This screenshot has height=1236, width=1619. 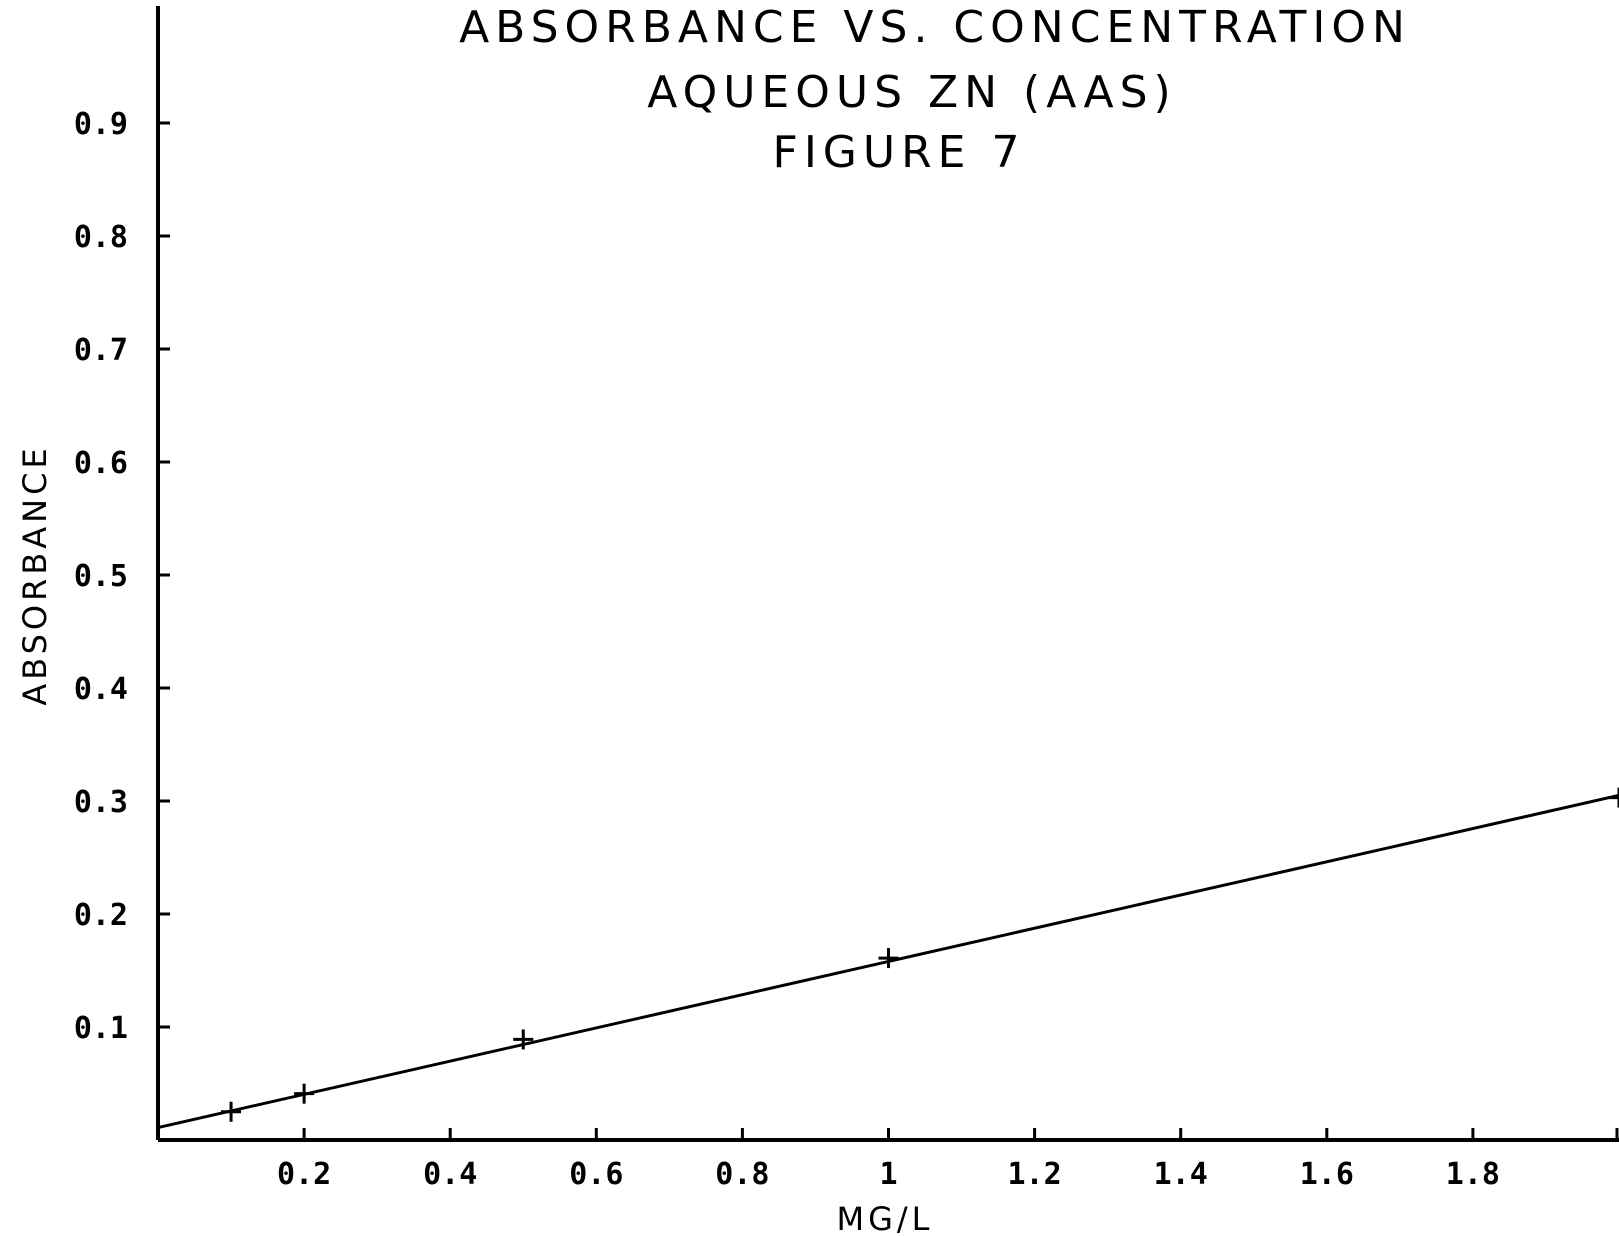 What do you see at coordinates (450, 1174) in the screenshot?
I see `x-tick-label: 0.4` at bounding box center [450, 1174].